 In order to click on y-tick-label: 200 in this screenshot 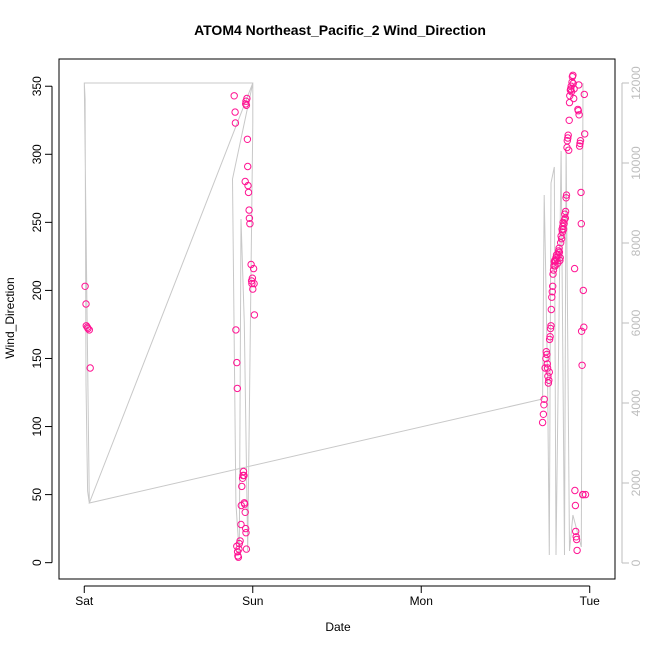, I will do `click(37, 290)`.